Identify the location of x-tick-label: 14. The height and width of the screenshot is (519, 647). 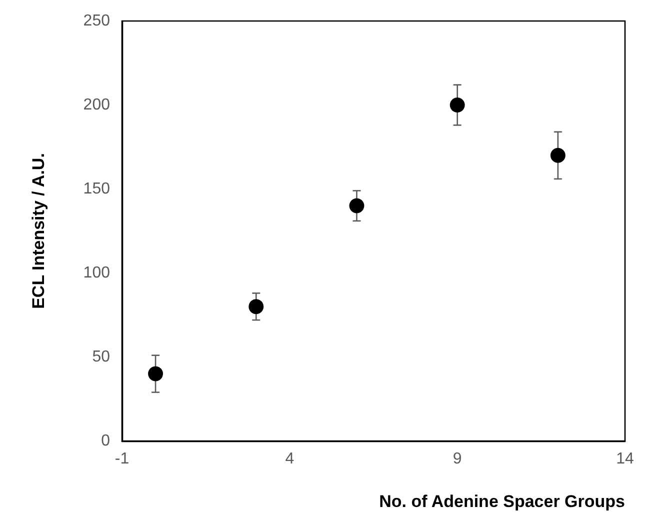
(625, 459).